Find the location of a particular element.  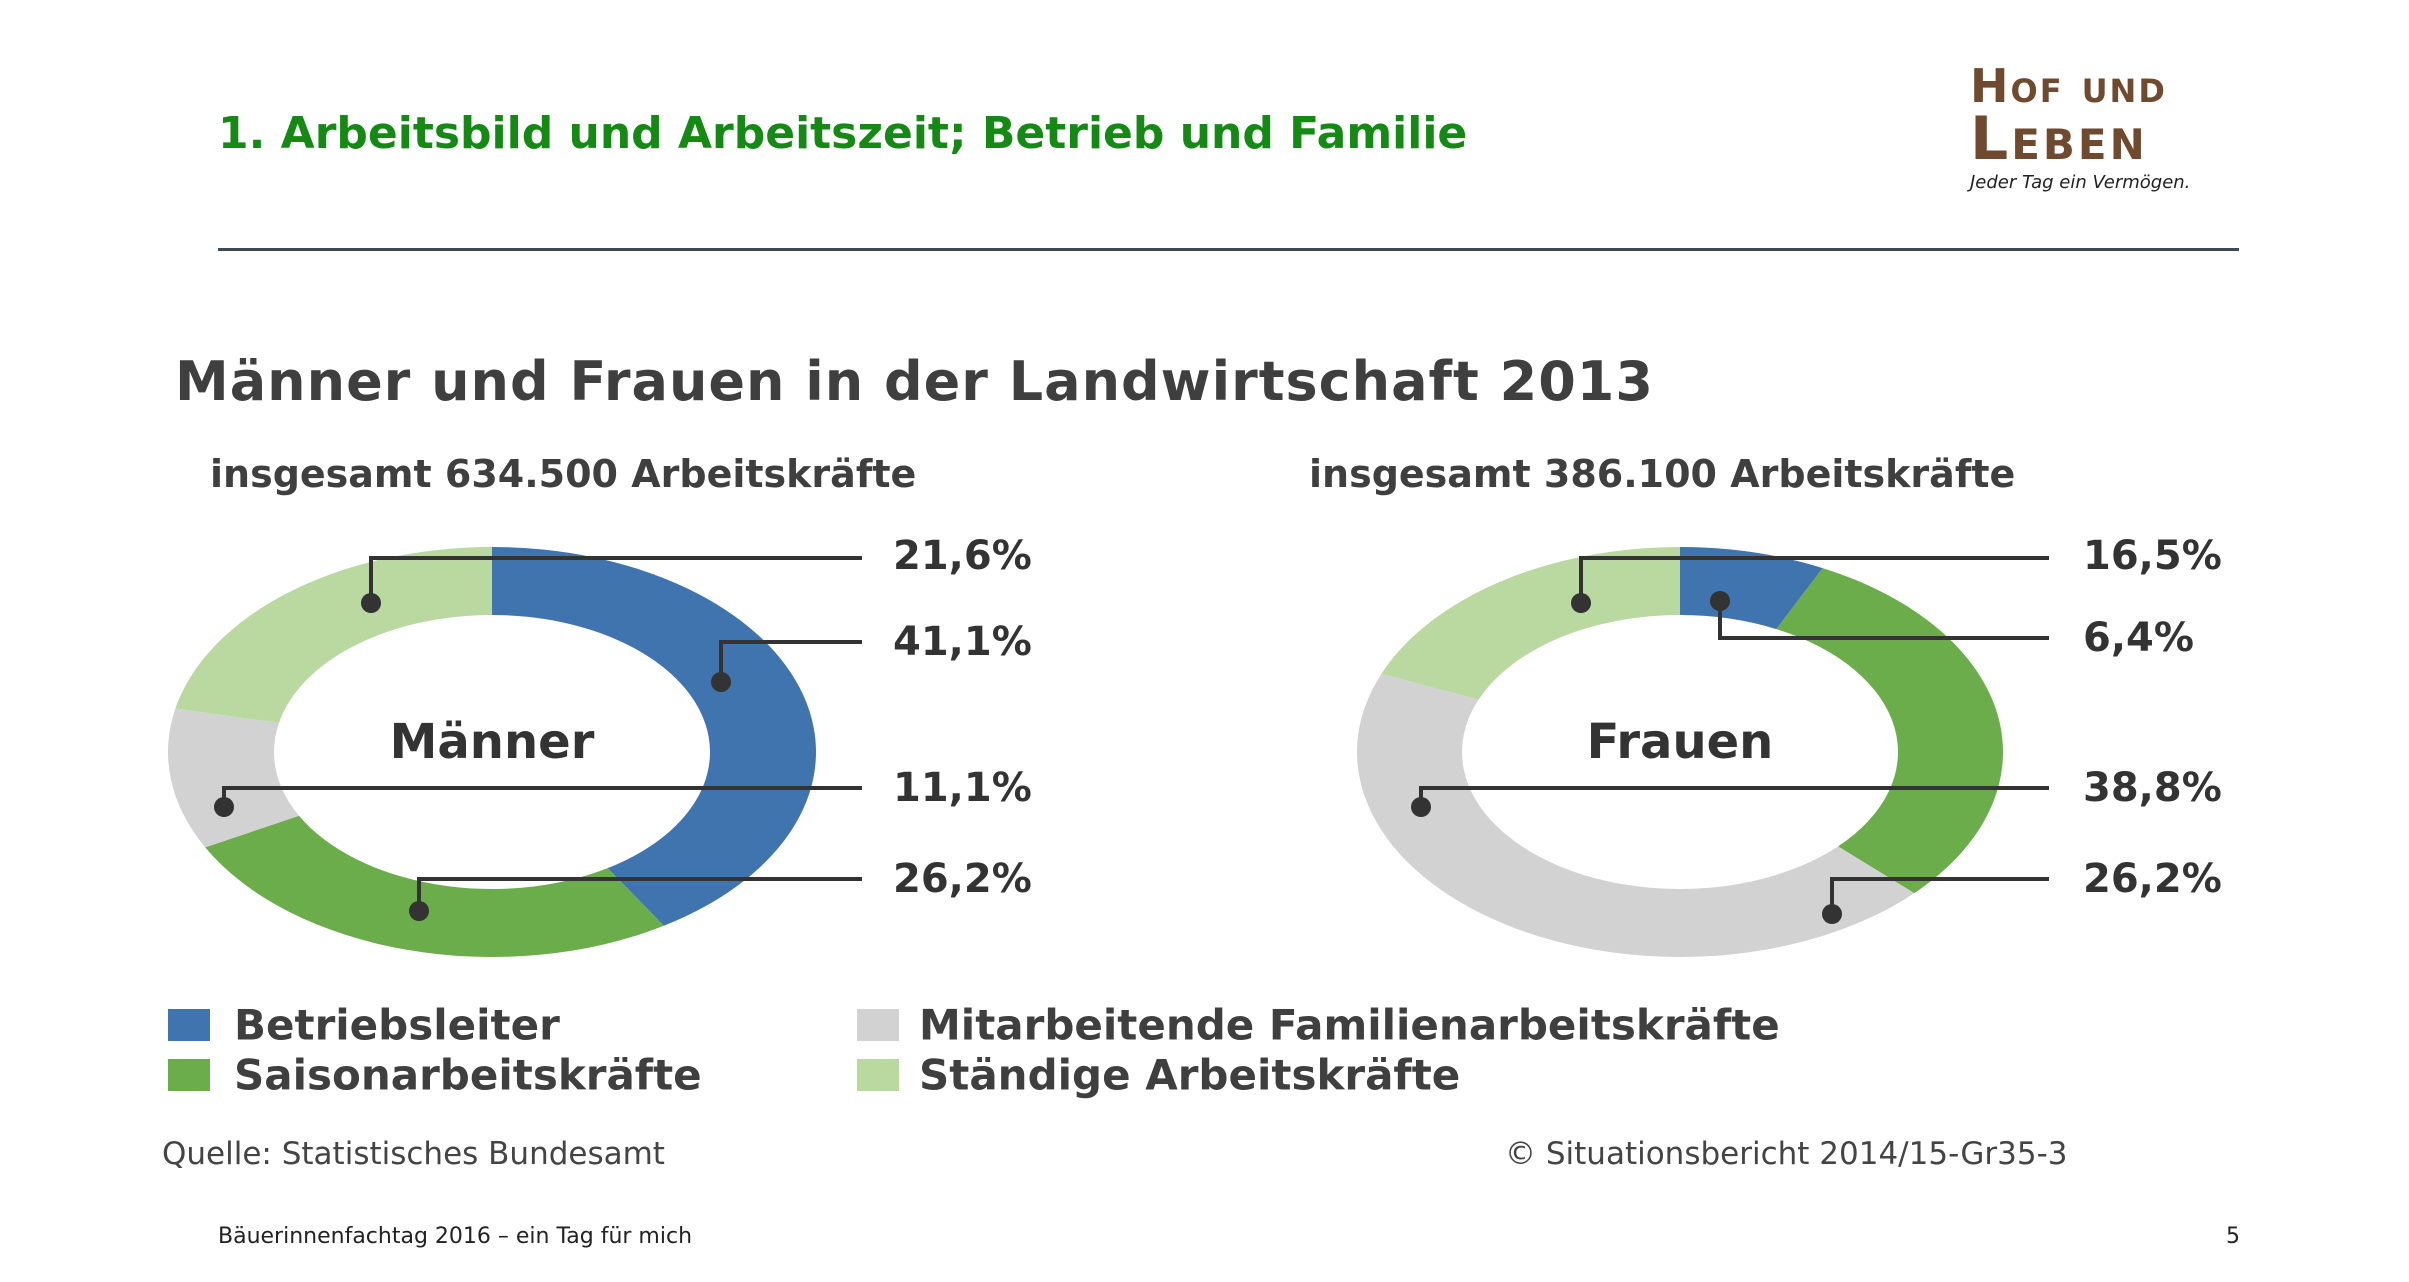

data-label: 11,1% is located at coordinates (962, 788).